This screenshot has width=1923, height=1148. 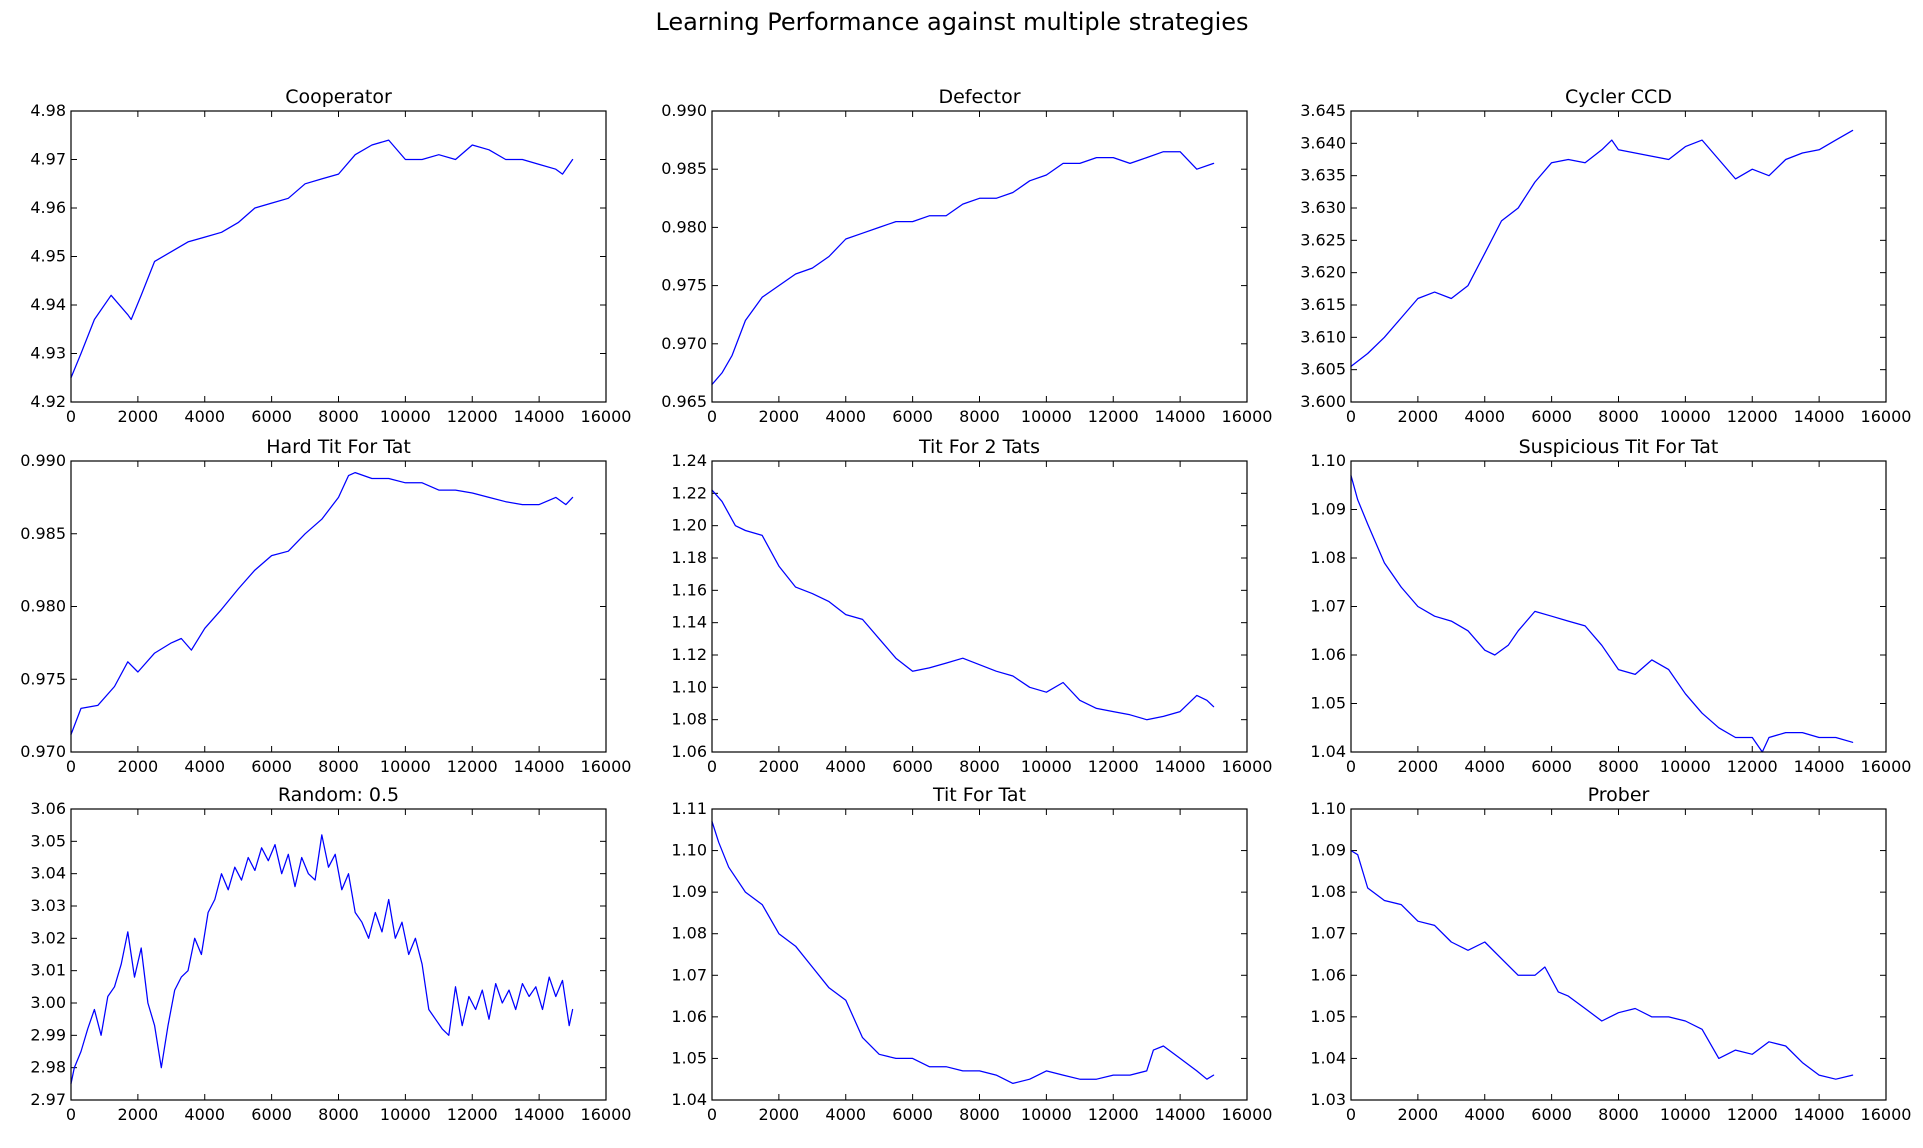 What do you see at coordinates (1619, 447) in the screenshot?
I see `subplot-title: Suspicious Tit For Tat` at bounding box center [1619, 447].